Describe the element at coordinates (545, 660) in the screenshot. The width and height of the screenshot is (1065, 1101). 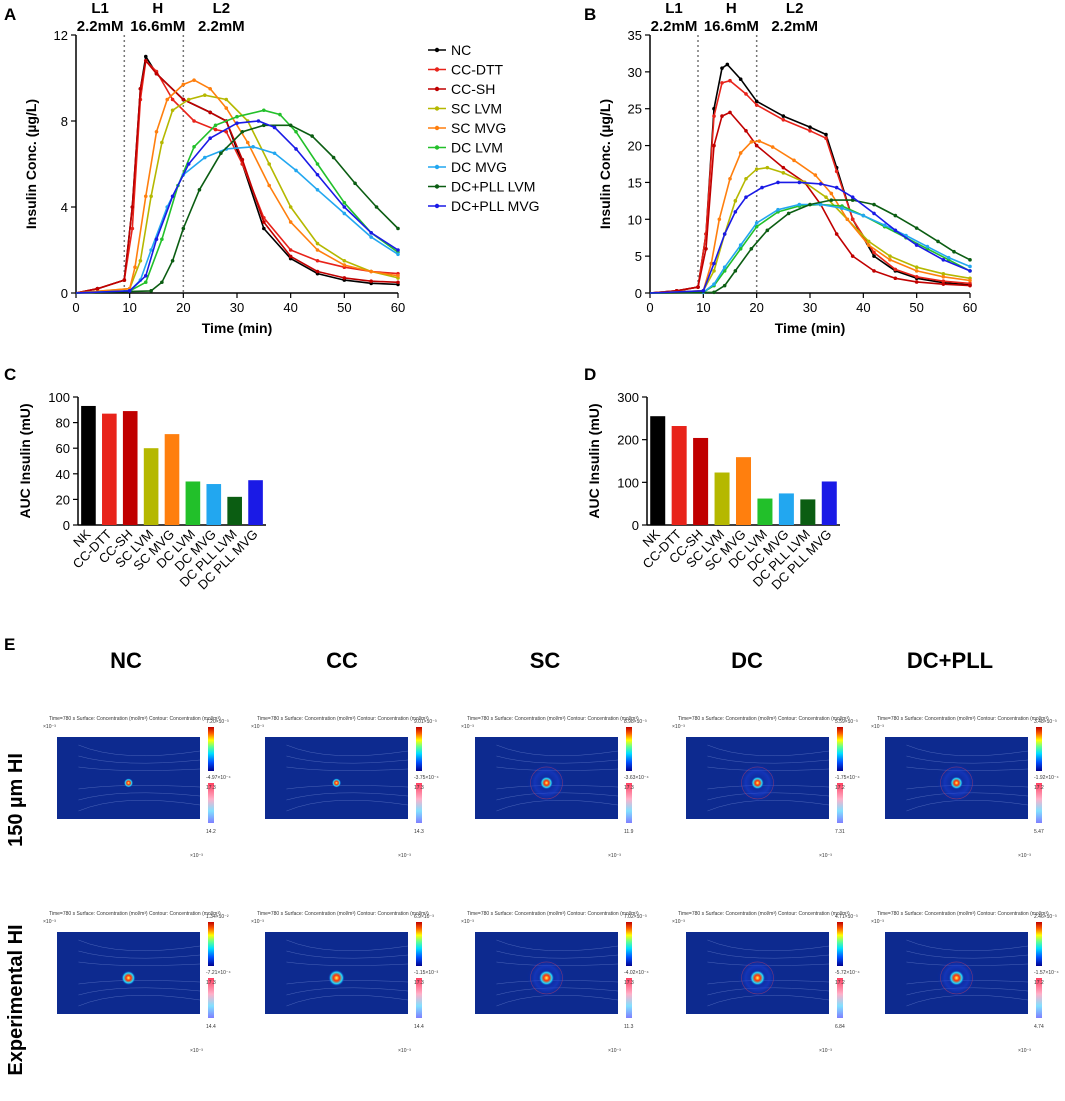
I see `column-heading: SC` at that location.